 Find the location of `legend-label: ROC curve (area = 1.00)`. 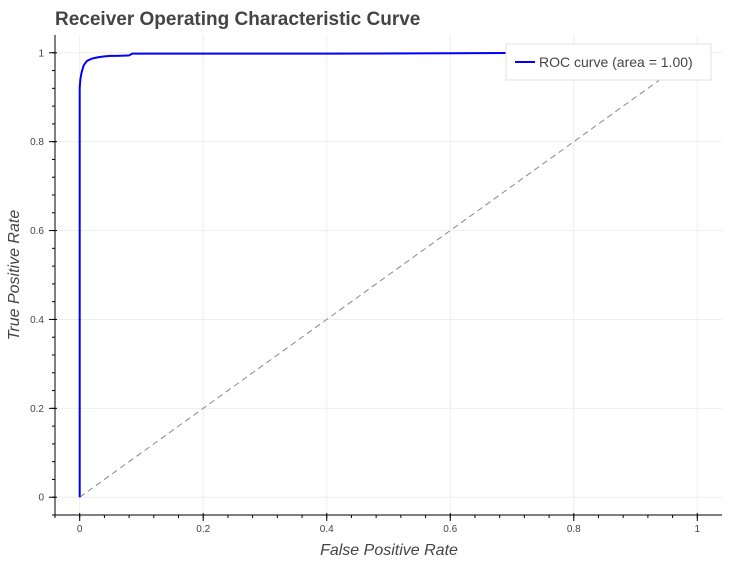

legend-label: ROC curve (area = 1.00) is located at coordinates (616, 62).